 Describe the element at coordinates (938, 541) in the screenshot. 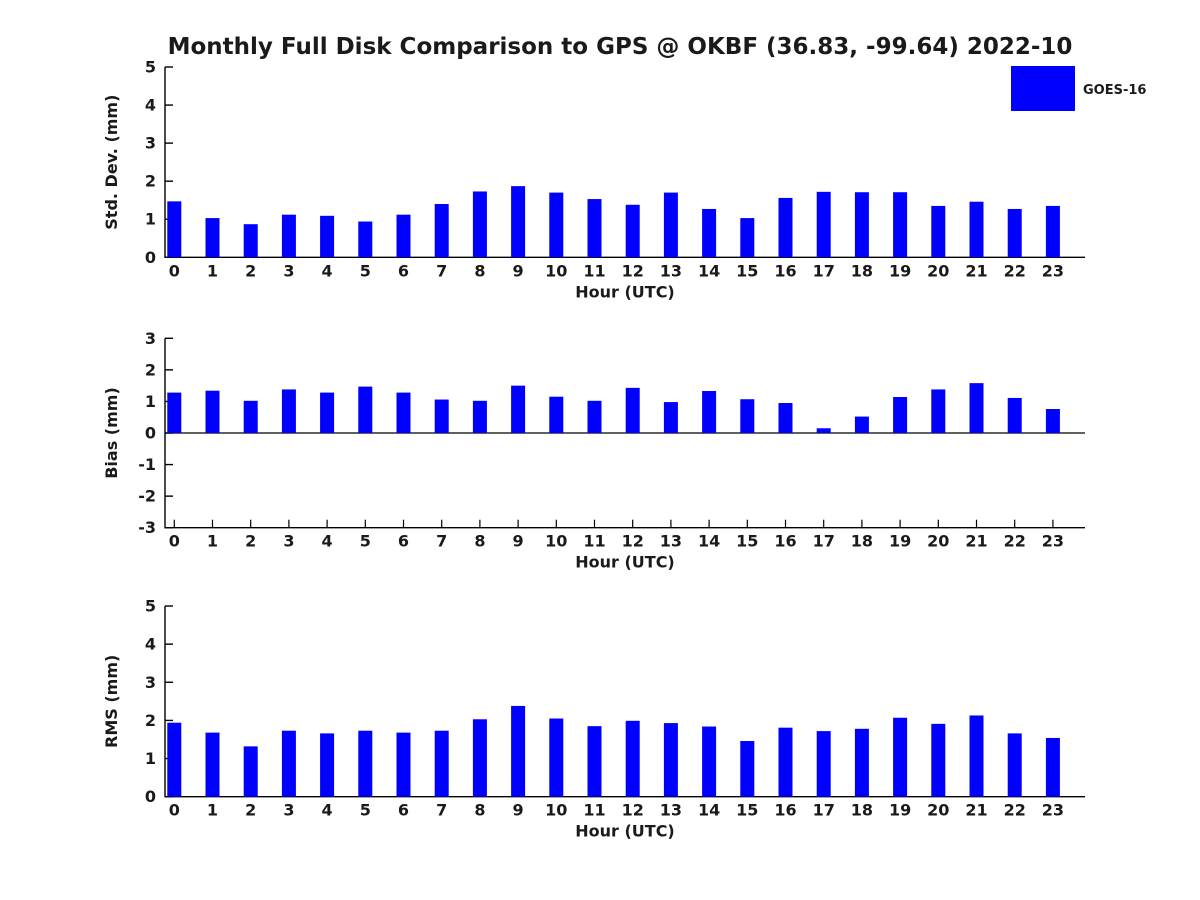

I see `x-tick-label: 20` at that location.